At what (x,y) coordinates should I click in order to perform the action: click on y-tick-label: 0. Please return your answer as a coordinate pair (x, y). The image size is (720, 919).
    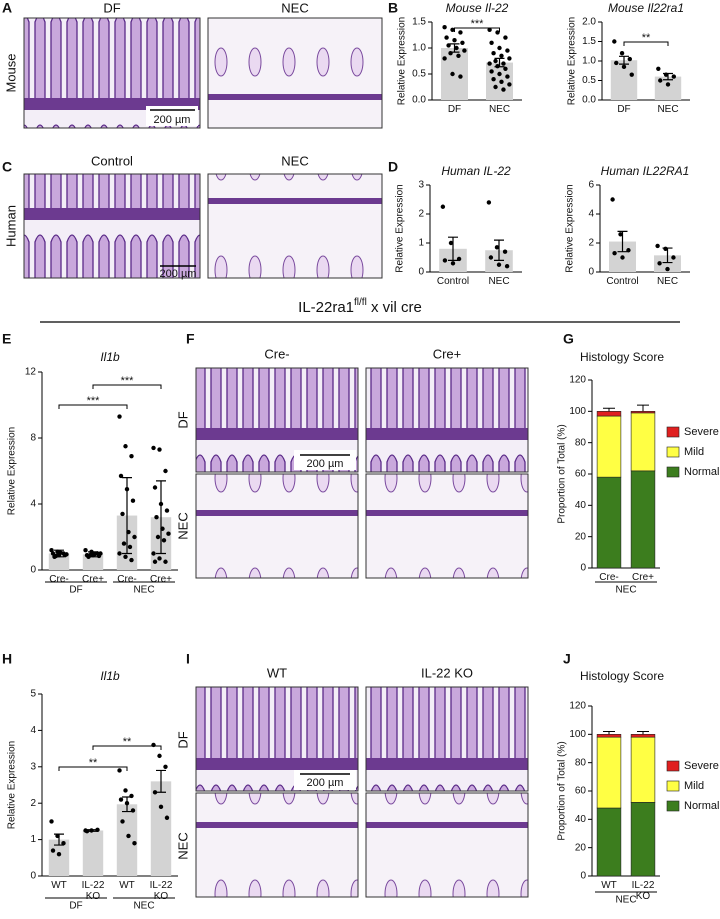
    Looking at the image, I should click on (583, 568).